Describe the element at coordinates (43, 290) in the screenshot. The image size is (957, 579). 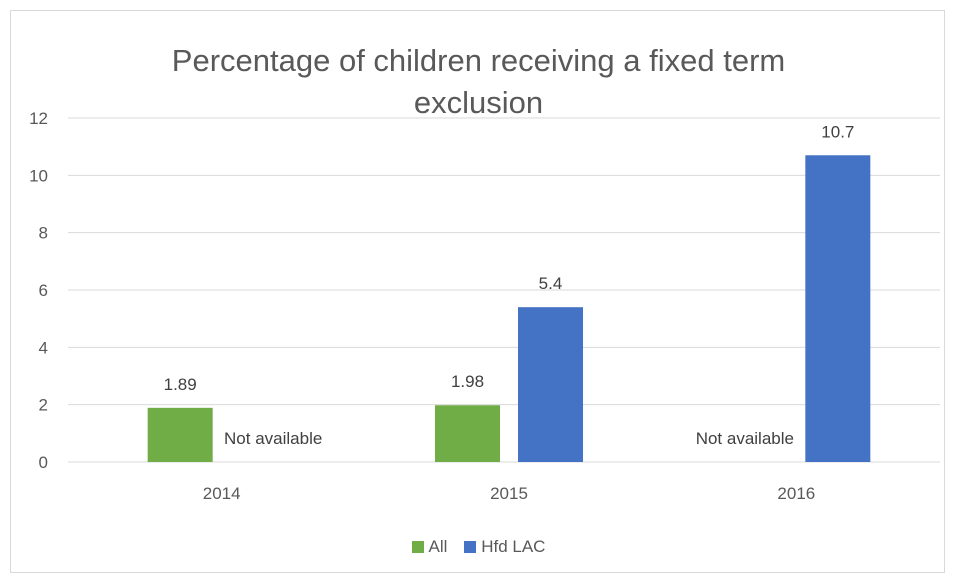
I see `y-tick-label: 6` at that location.